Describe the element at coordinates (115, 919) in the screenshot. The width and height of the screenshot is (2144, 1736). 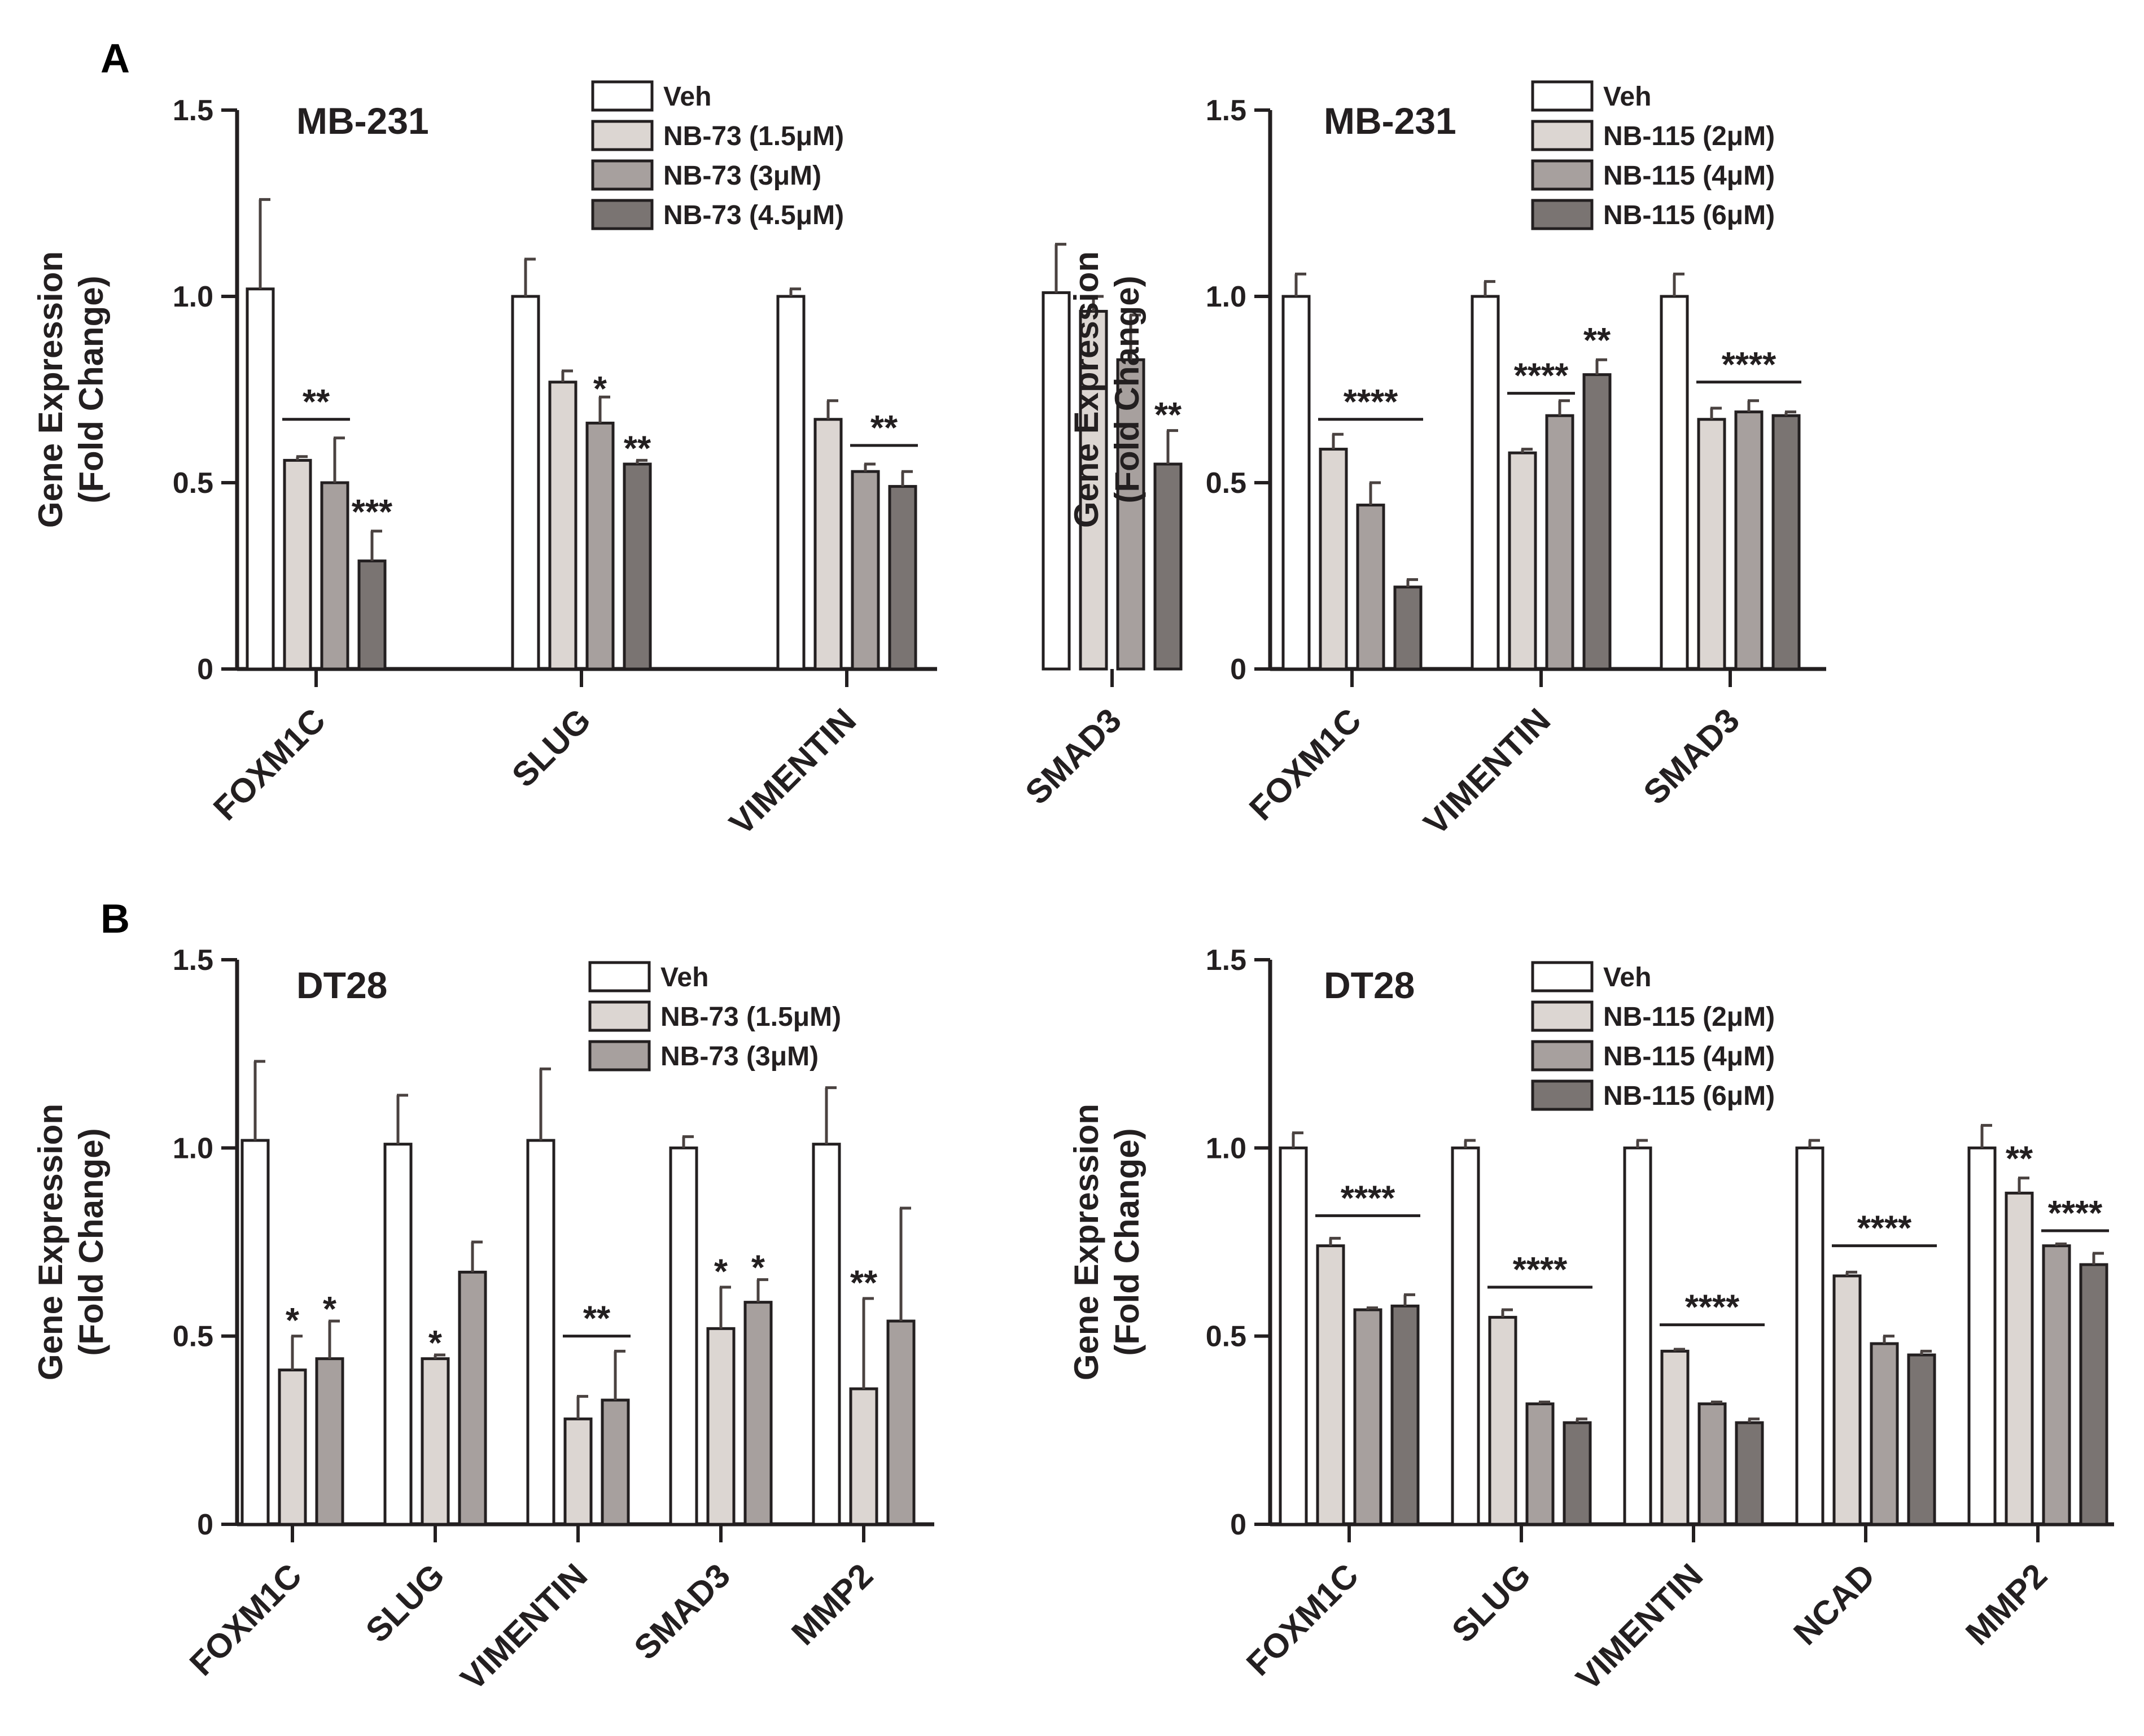
I see `panel-label-b: B` at that location.